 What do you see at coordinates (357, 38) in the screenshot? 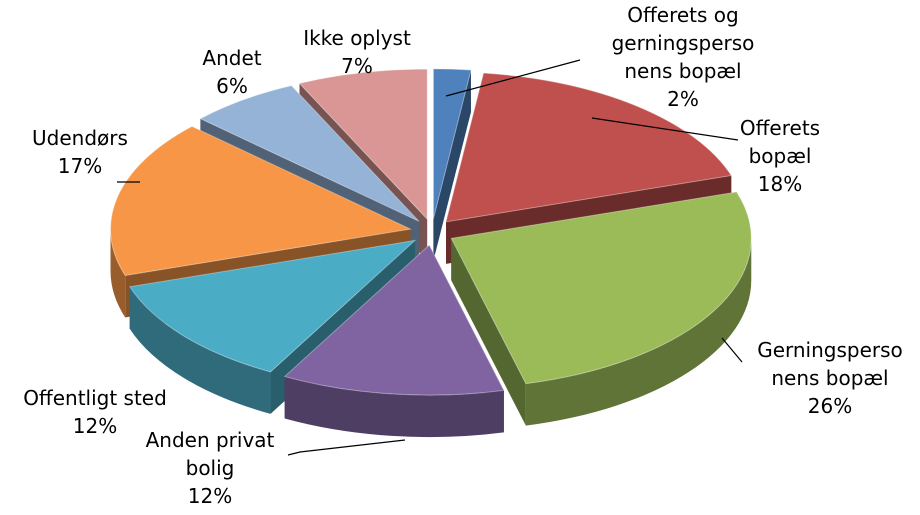
I see `label-line: Ikke oplyst` at bounding box center [357, 38].